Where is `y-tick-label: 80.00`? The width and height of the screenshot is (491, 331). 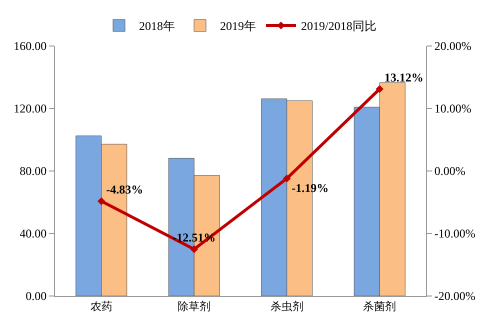
y-tick-label: 80.00 is located at coordinates (33, 171).